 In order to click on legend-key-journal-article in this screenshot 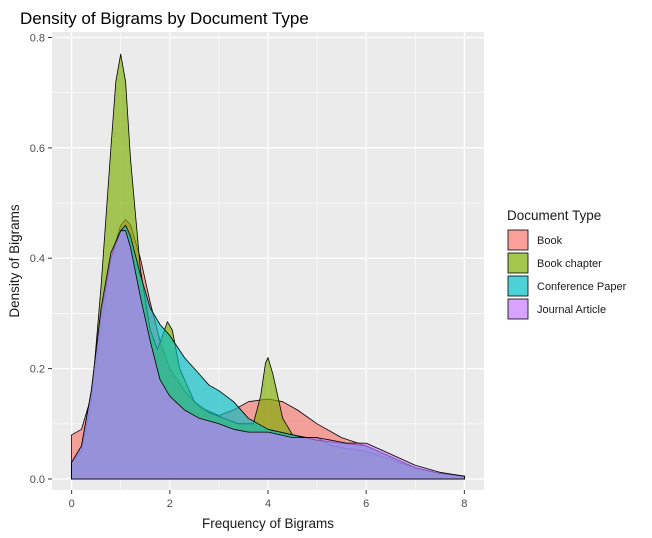, I will do `click(518, 309)`.